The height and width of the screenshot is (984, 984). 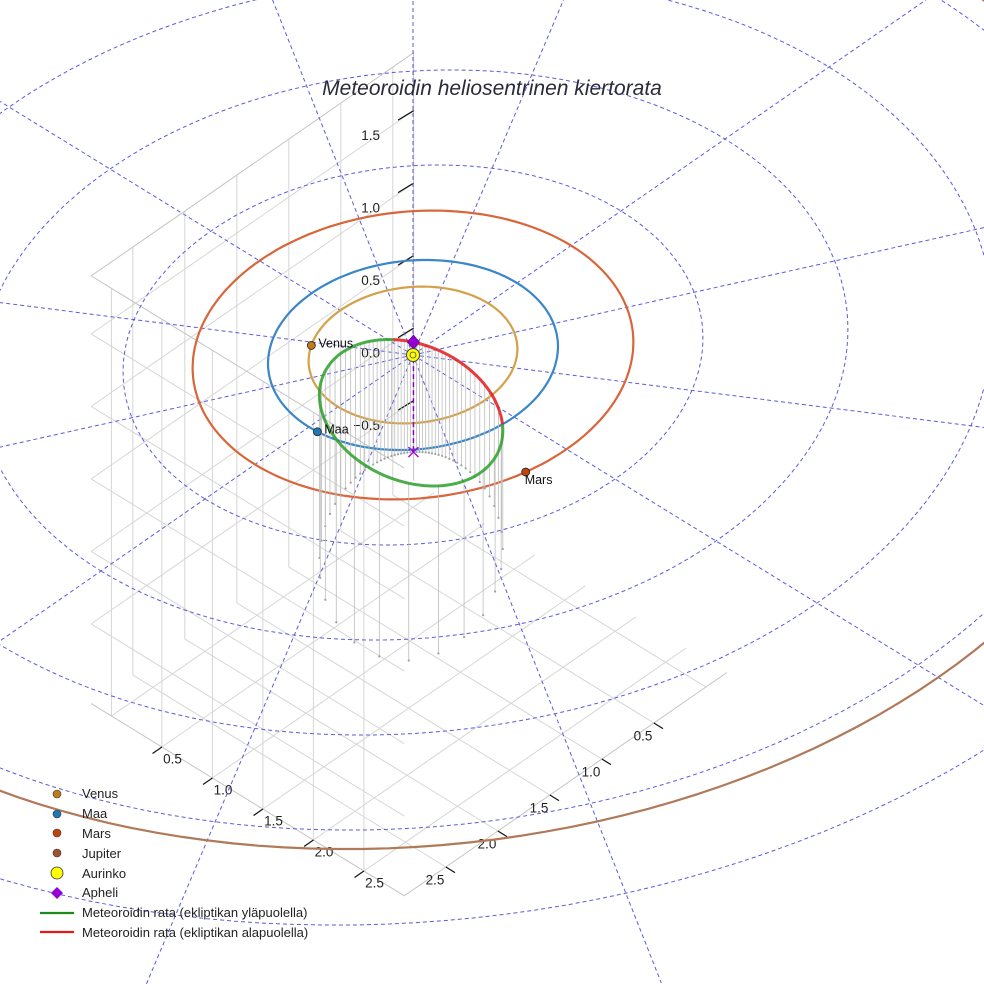 What do you see at coordinates (102, 853) in the screenshot?
I see `legend-label: Jupiter` at bounding box center [102, 853].